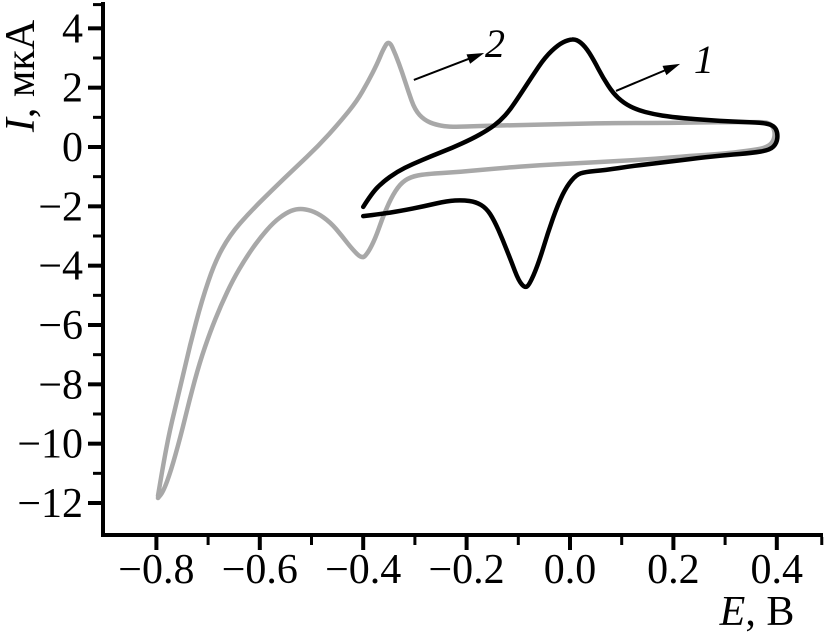 This screenshot has width=831, height=638. What do you see at coordinates (704, 59) in the screenshot?
I see `curve-label-1: 1` at bounding box center [704, 59].